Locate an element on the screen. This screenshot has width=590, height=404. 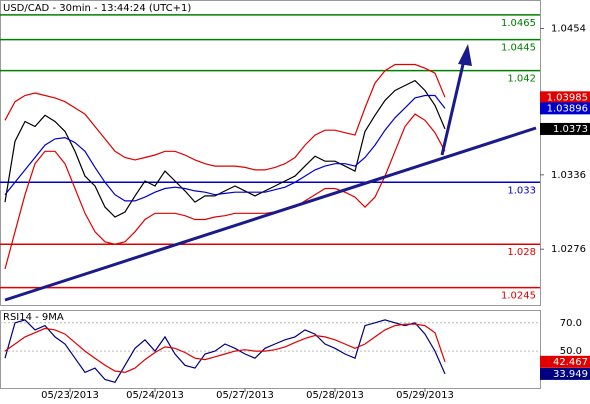
level-label: 1.0465 is located at coordinates (518, 23).